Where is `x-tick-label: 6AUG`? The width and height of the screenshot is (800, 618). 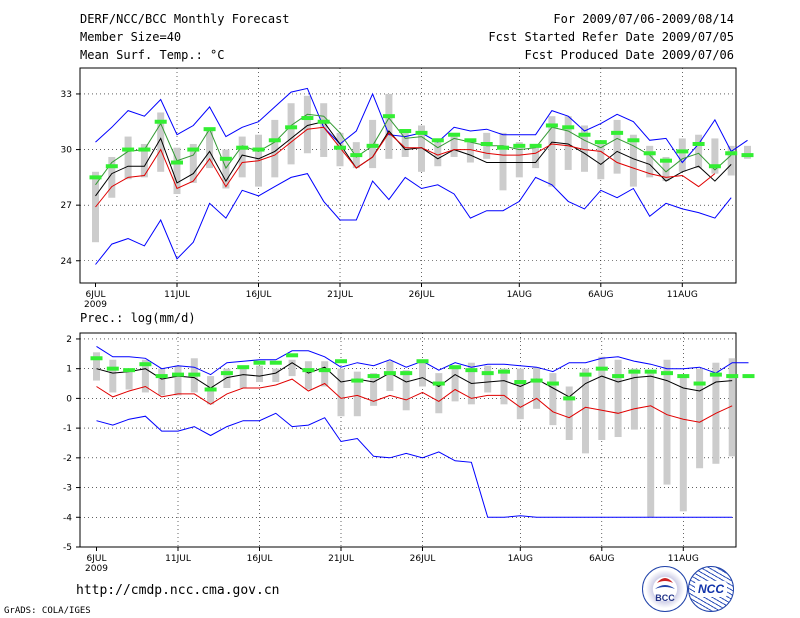
x-tick-label: 6AUG is located at coordinates (601, 559).